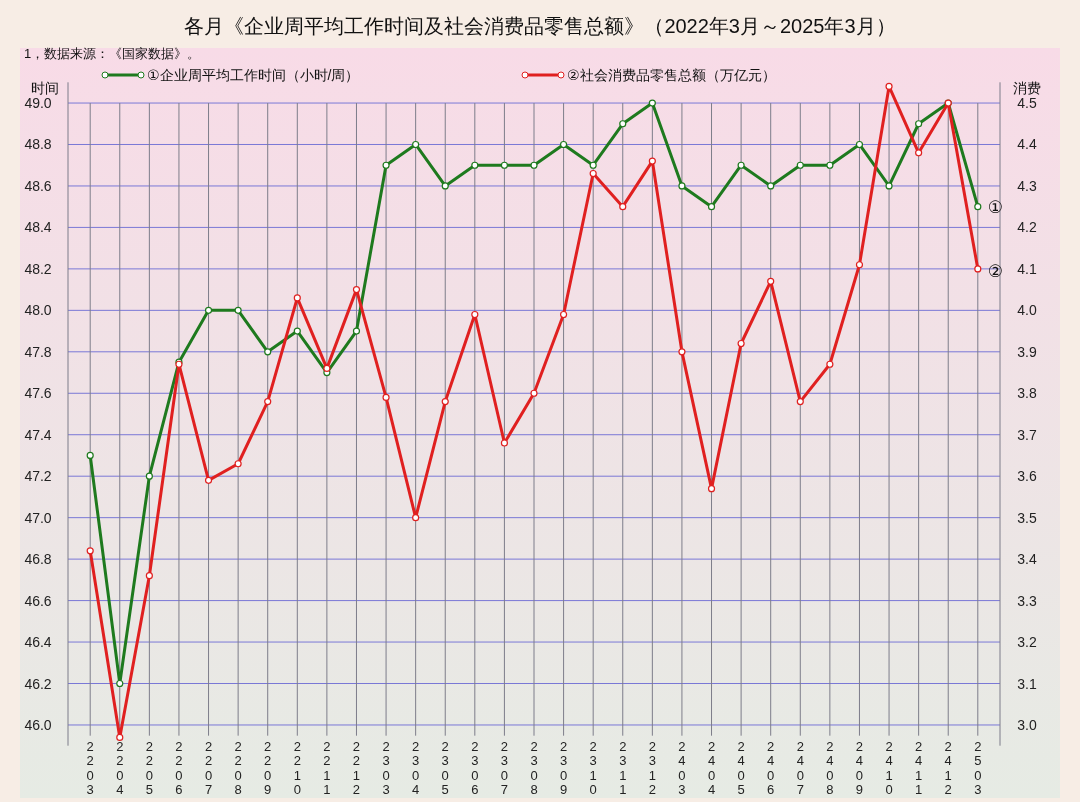  Describe the element at coordinates (978, 768) in the screenshot. I see `x-tick-label: 2503` at that location.